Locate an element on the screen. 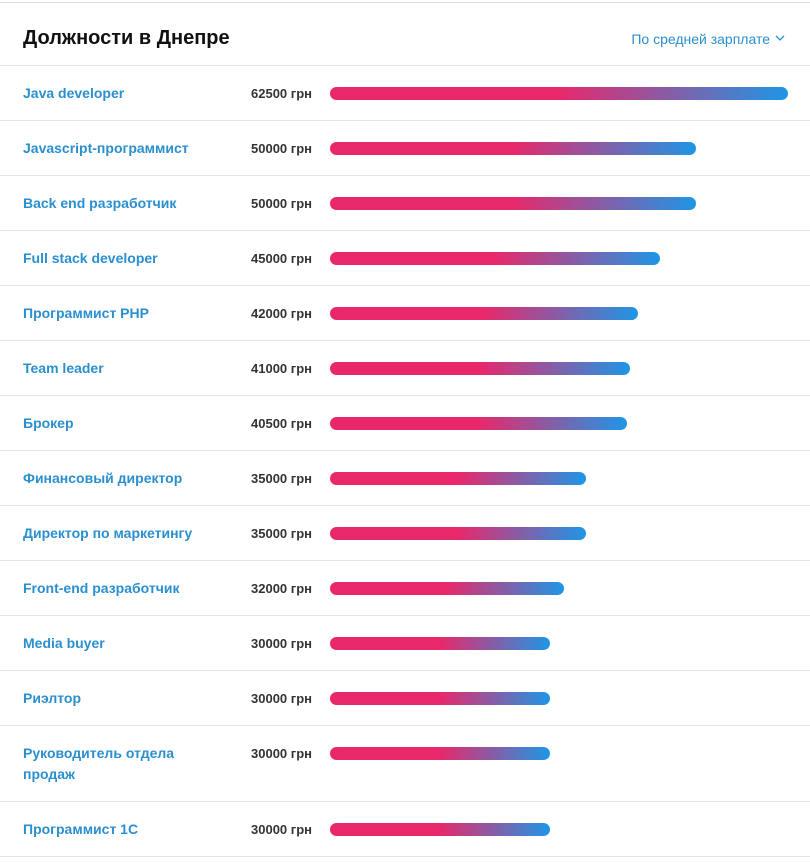 This screenshot has height=862, width=810. job-link: Front-end разработчик is located at coordinates (101, 588).